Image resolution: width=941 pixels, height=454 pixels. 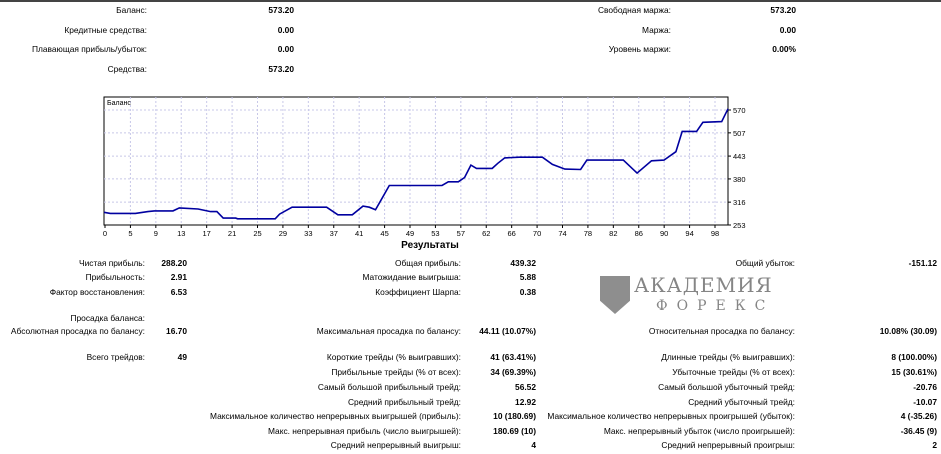 What do you see at coordinates (178, 292) in the screenshot?
I see `results-col1-value: 6.53` at bounding box center [178, 292].